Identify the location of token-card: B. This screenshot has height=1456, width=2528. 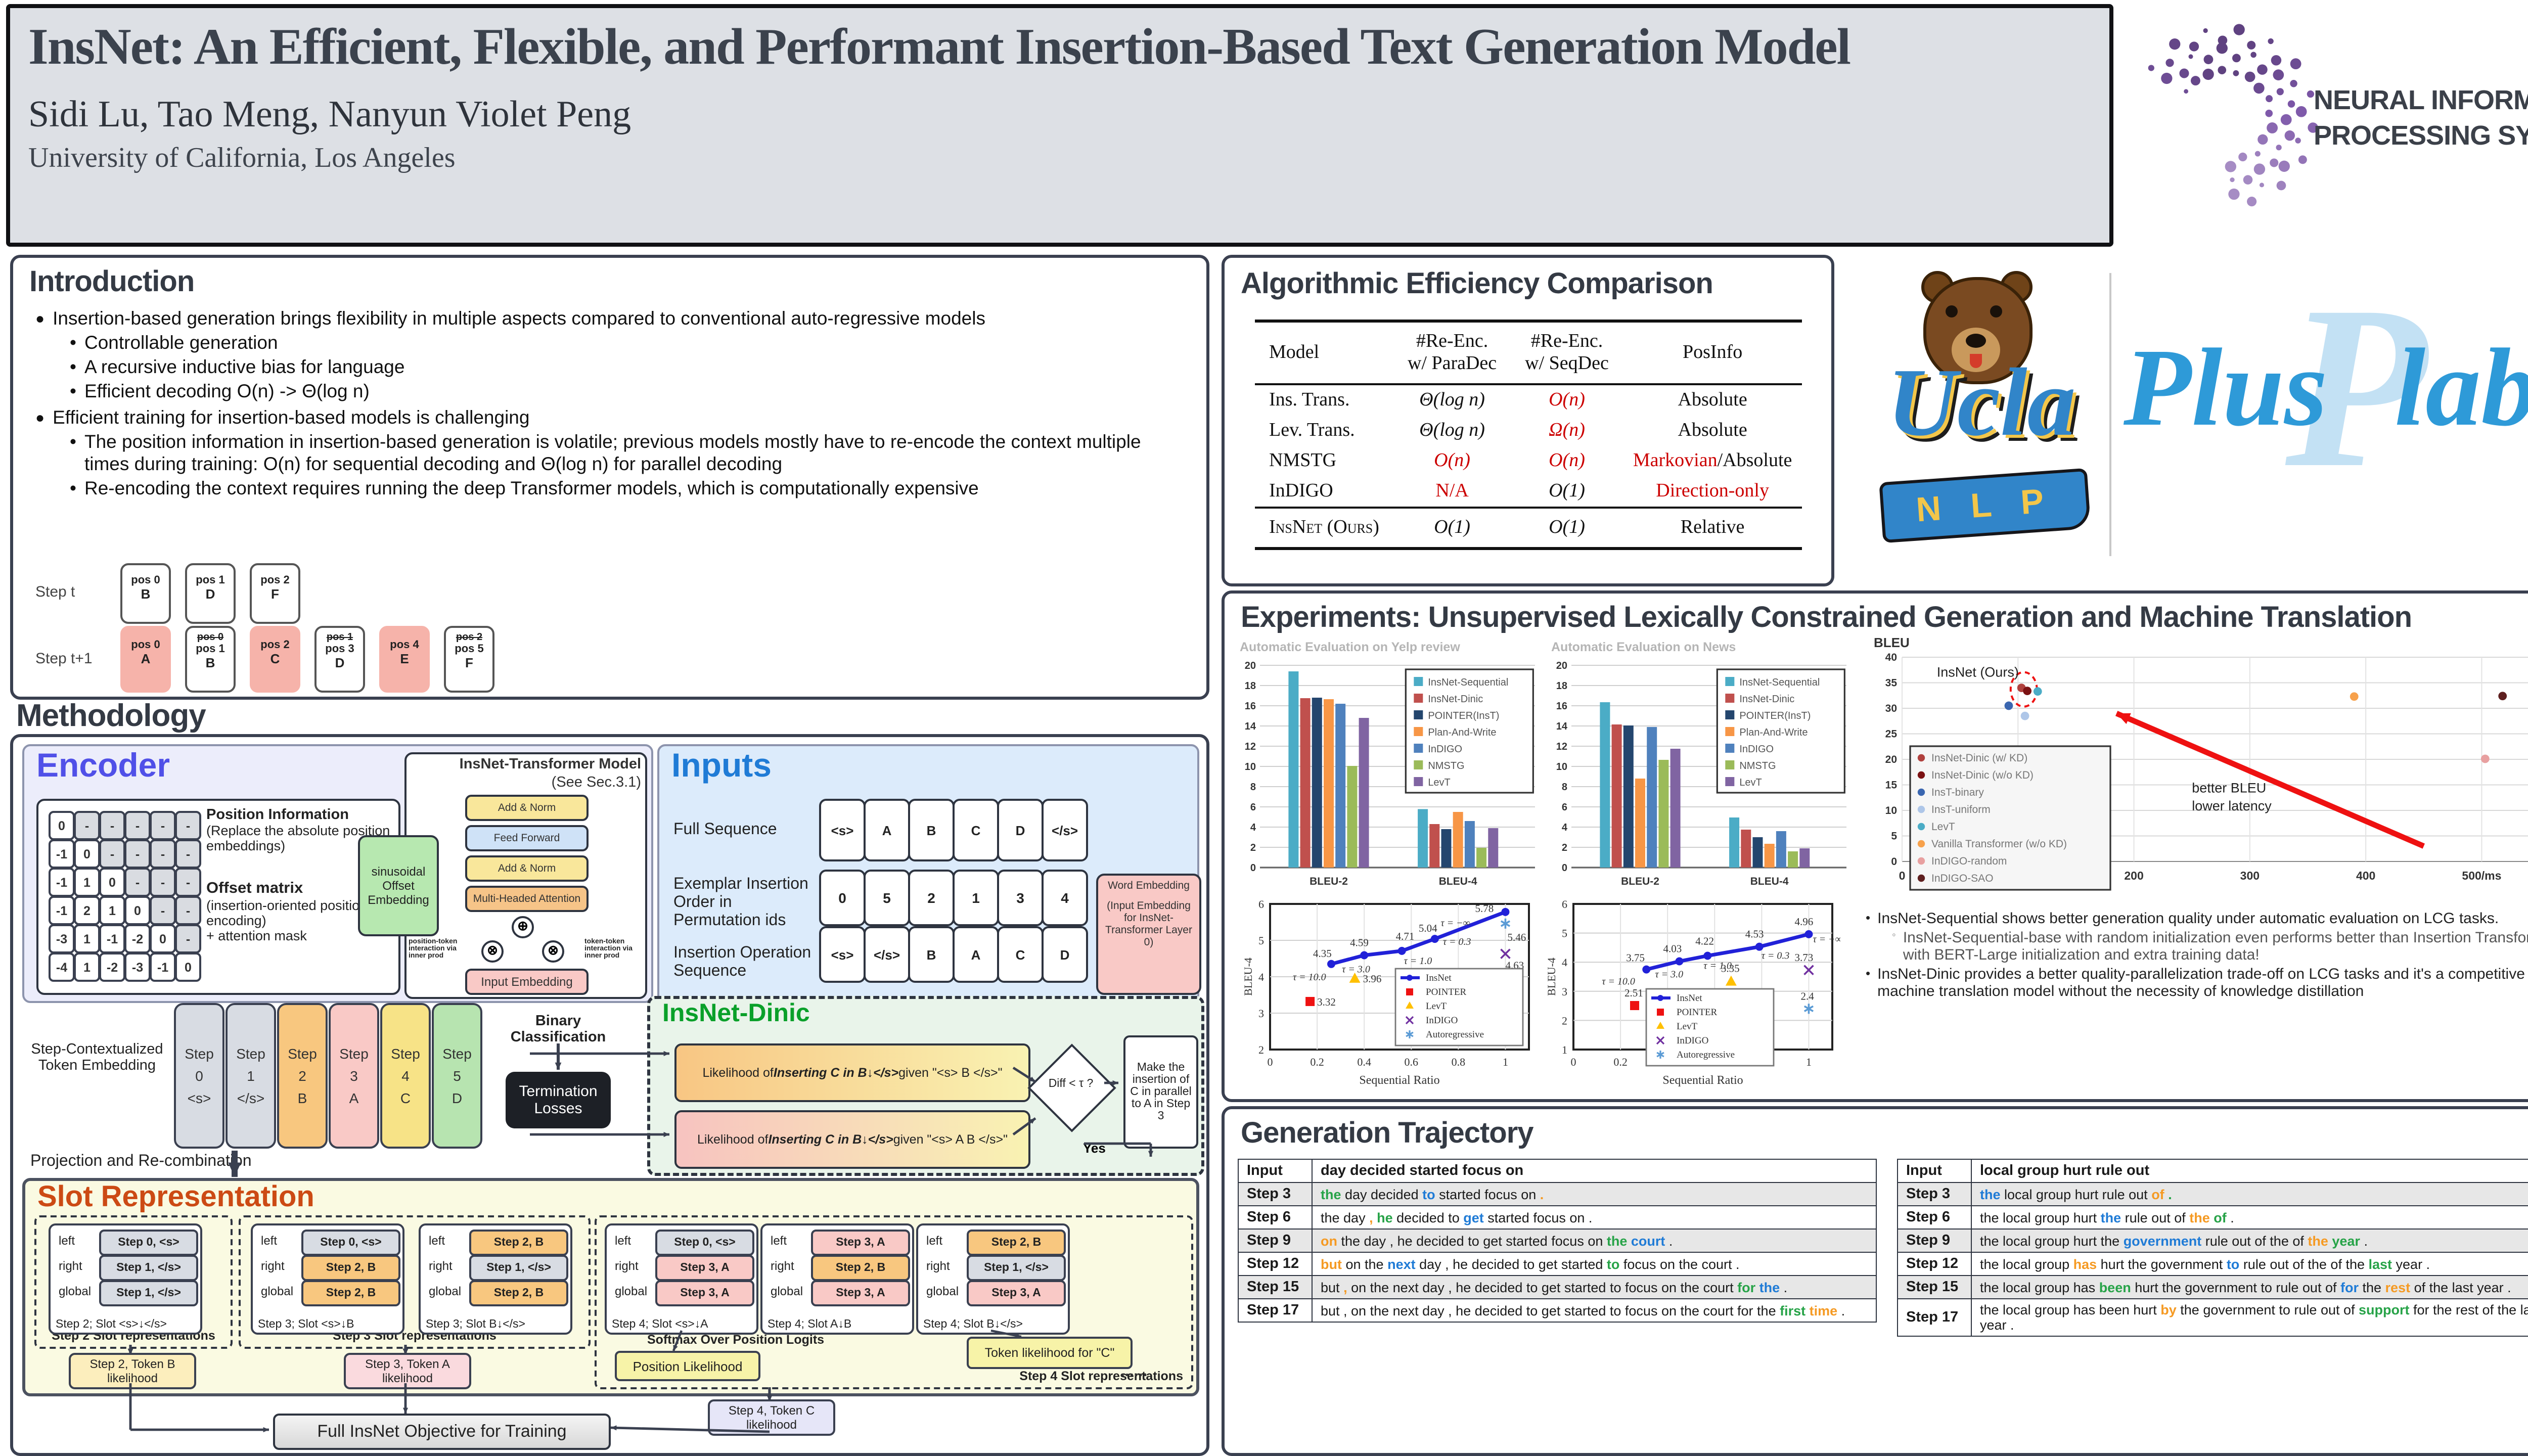
(932, 830).